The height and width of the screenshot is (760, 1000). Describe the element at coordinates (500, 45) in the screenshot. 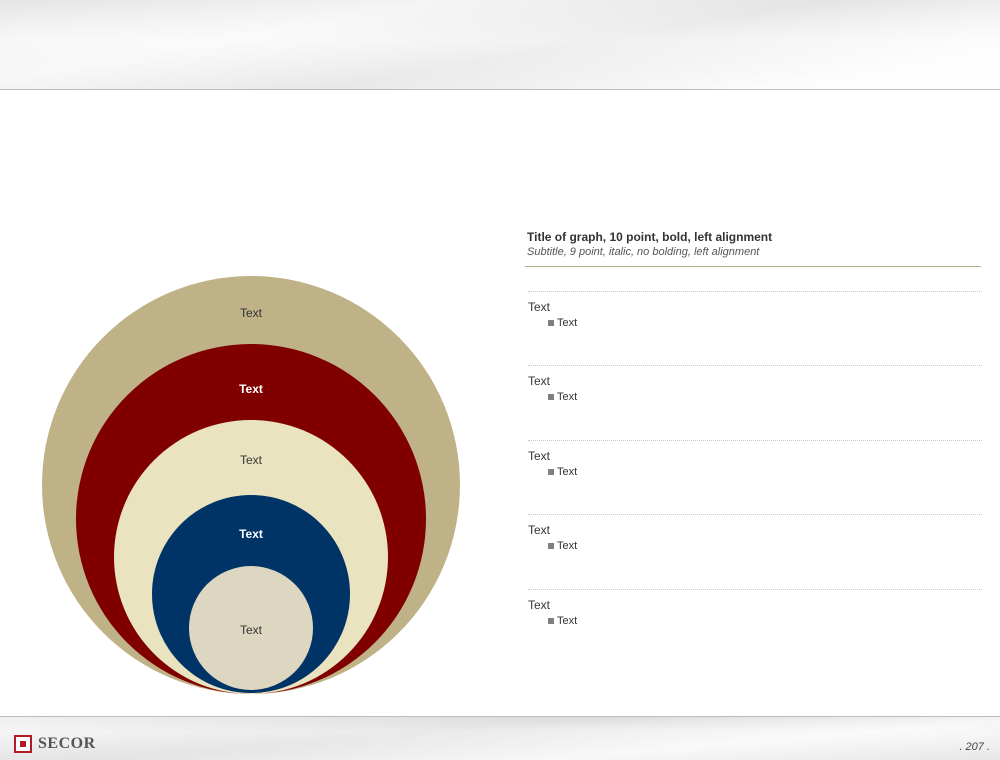

I see `header-decoration-band` at that location.